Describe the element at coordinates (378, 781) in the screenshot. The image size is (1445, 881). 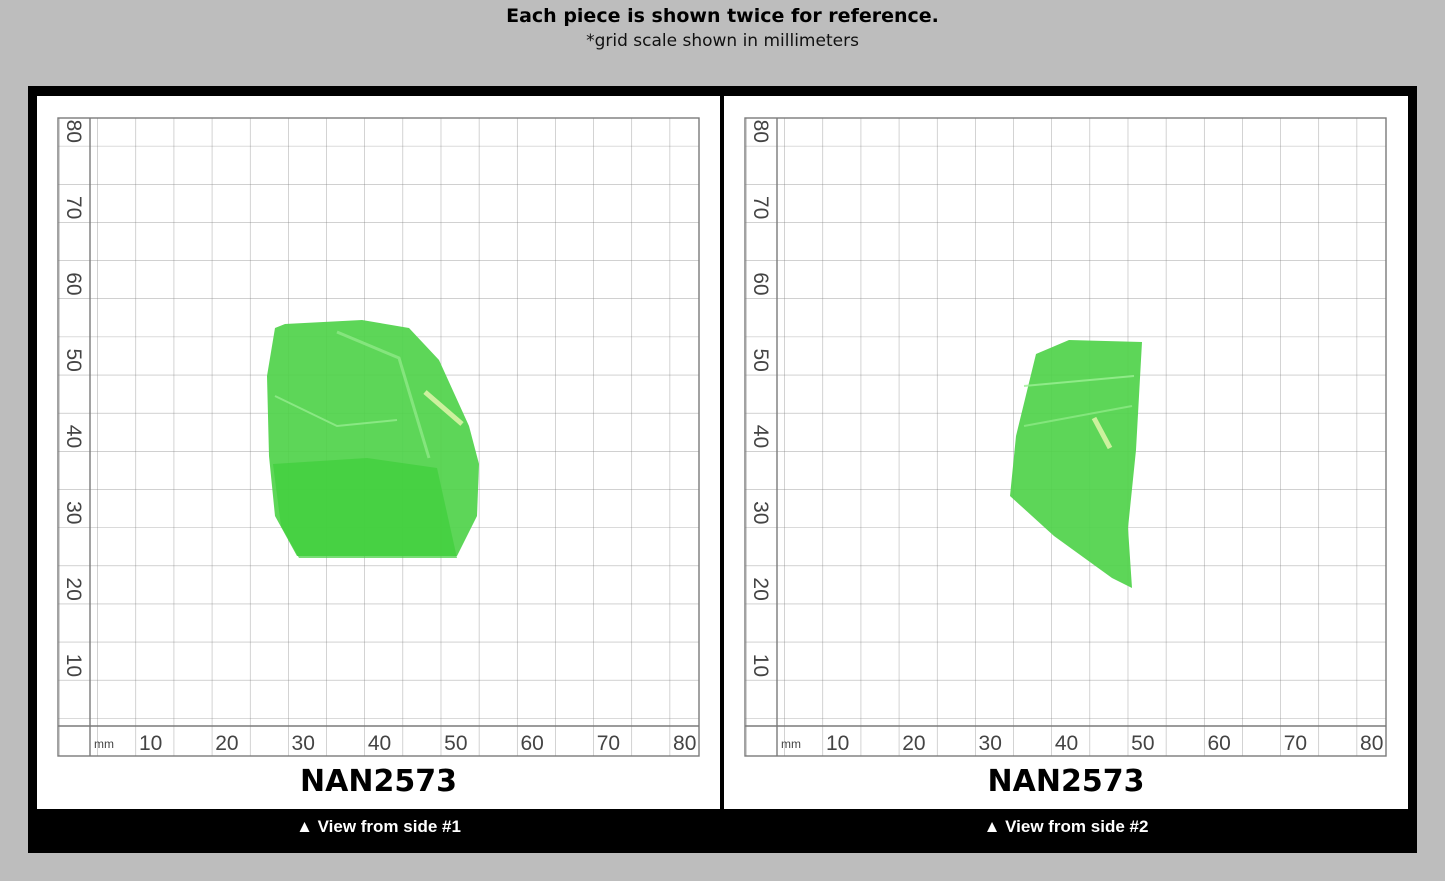
I see `specimen-code-1: NAN2573` at that location.